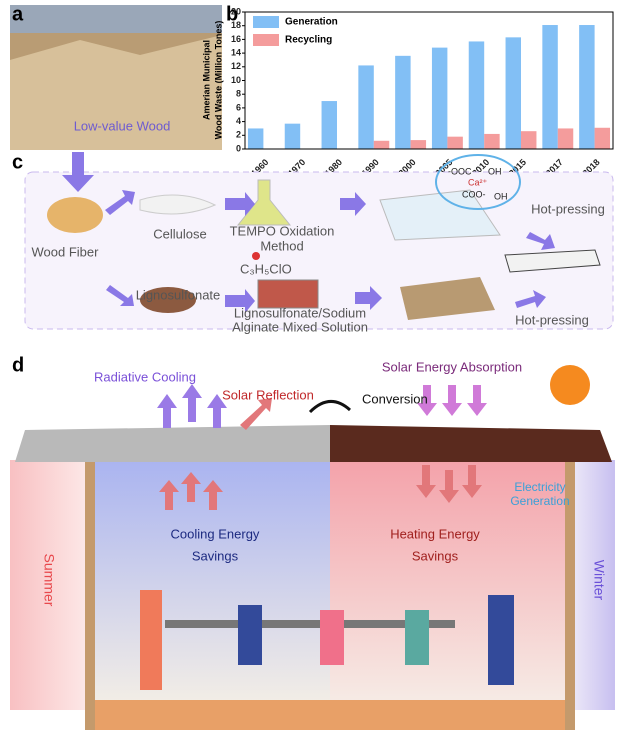  What do you see at coordinates (310, 624) in the screenshot?
I see `table` at bounding box center [310, 624].